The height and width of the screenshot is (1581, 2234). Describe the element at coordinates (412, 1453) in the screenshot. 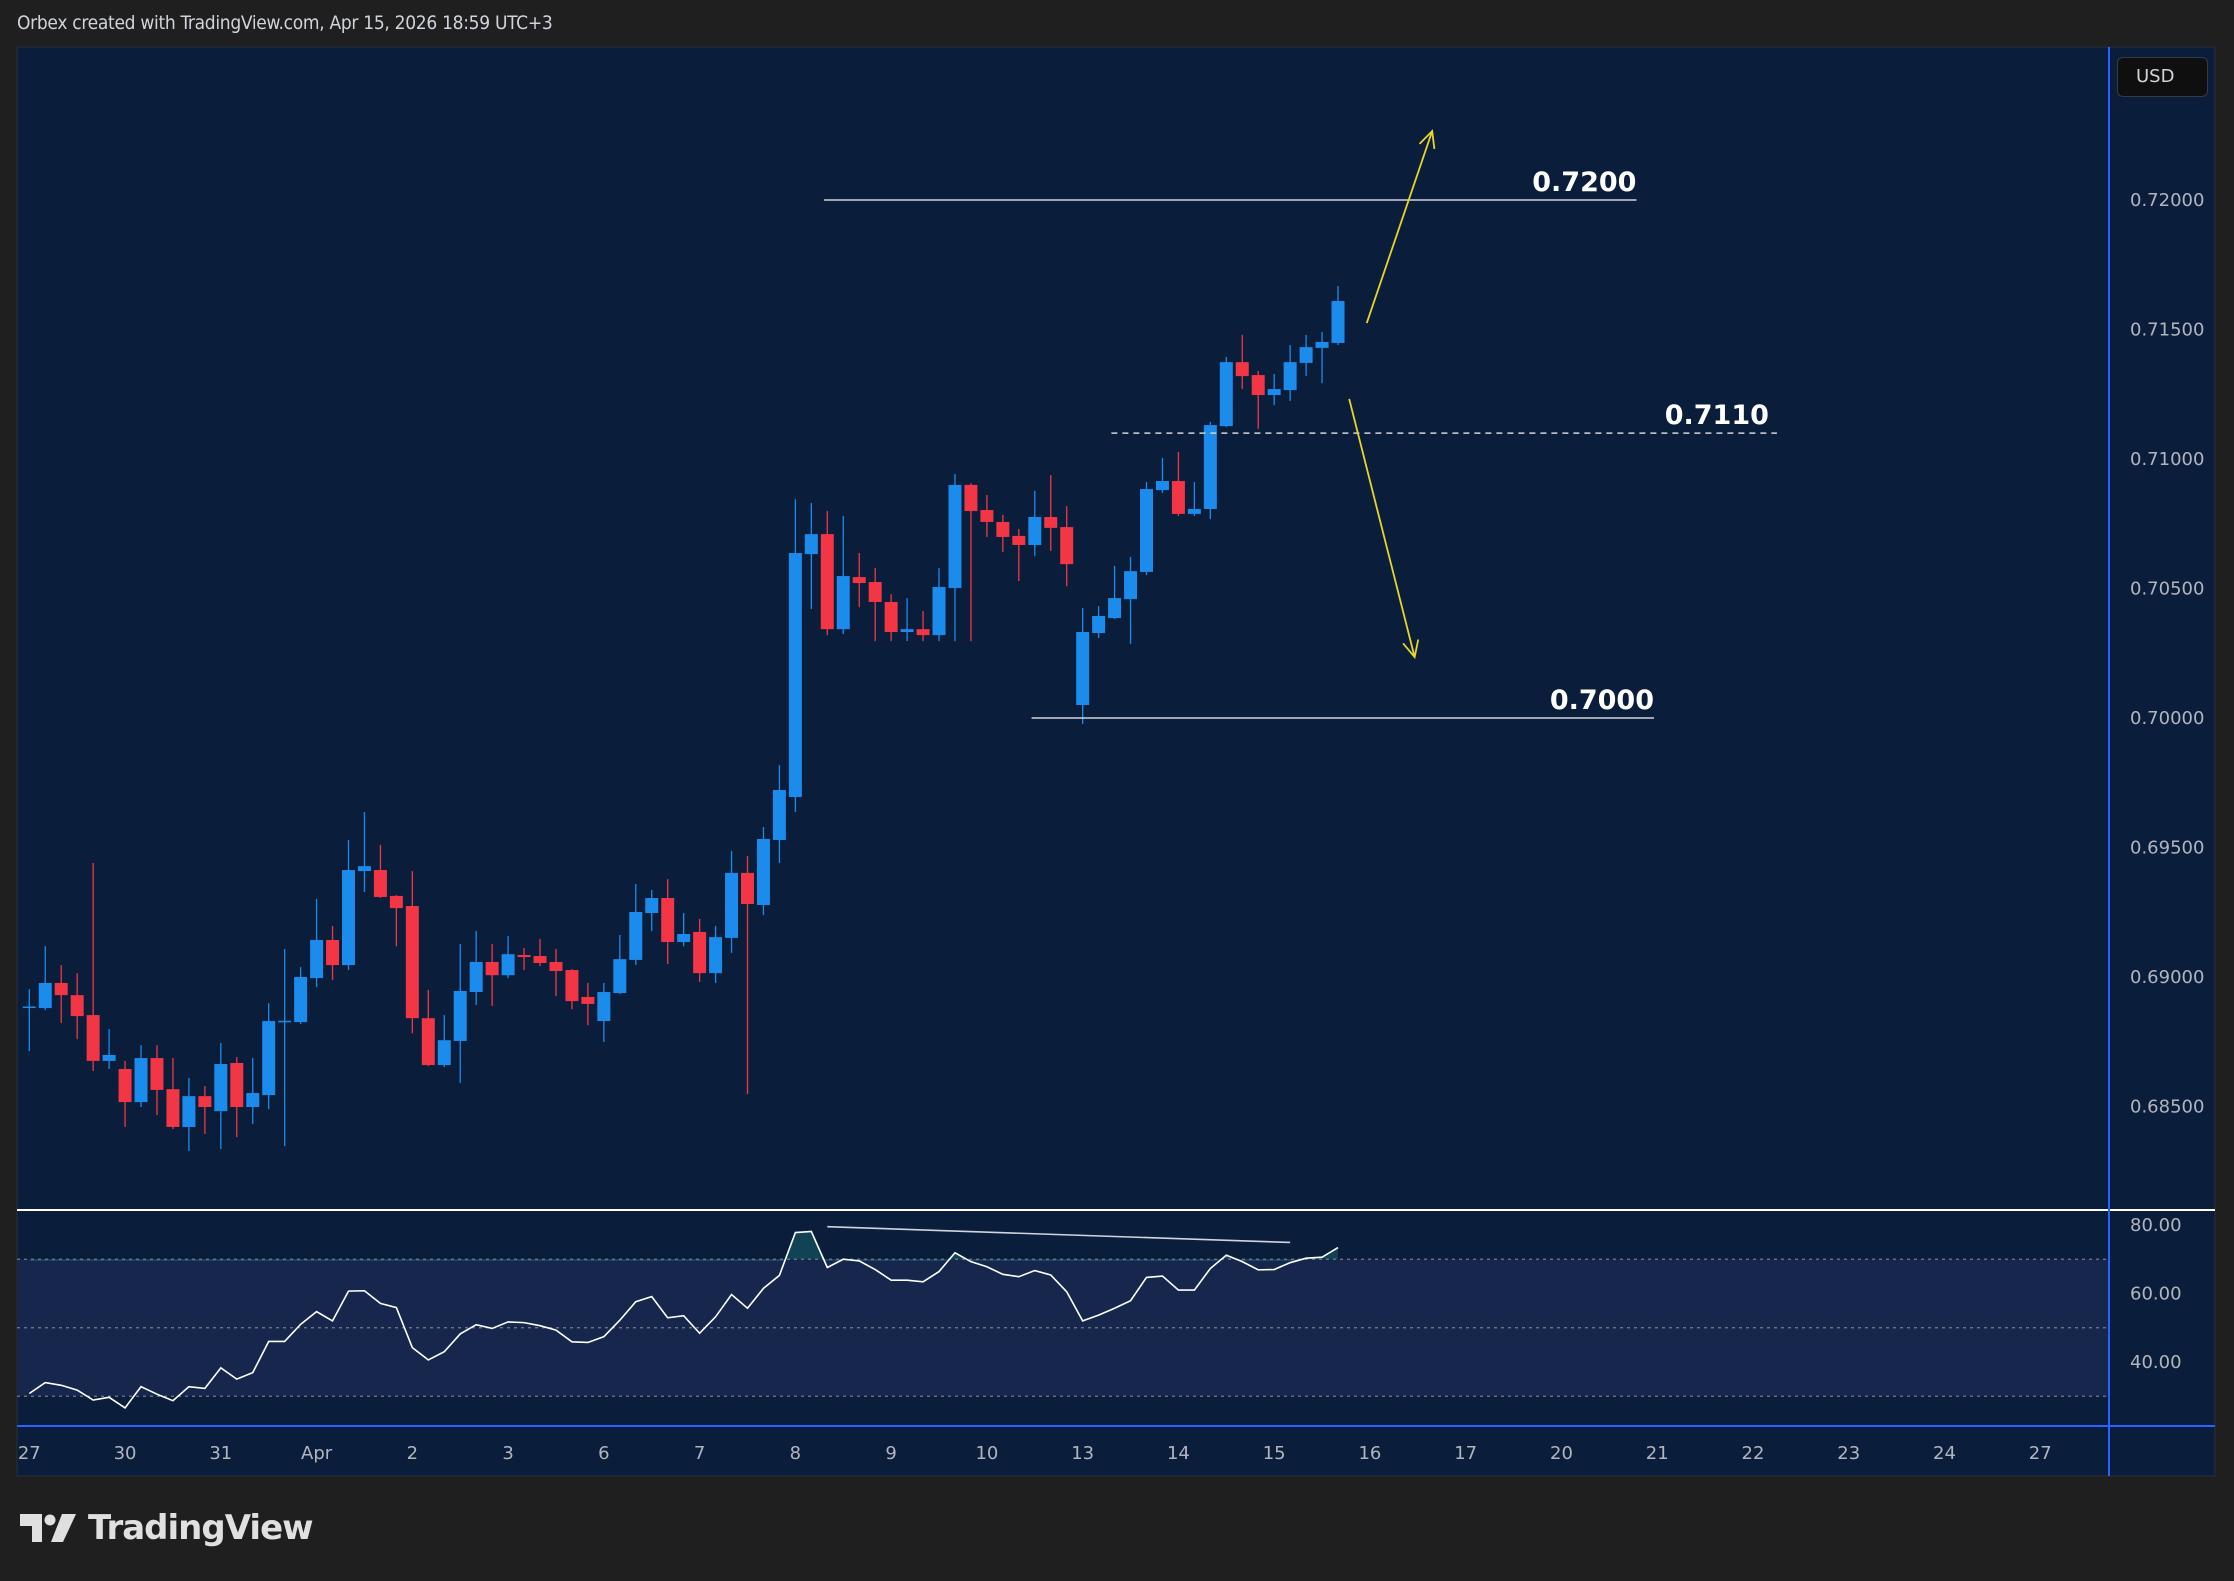

I see `time-tick-label: 2` at that location.